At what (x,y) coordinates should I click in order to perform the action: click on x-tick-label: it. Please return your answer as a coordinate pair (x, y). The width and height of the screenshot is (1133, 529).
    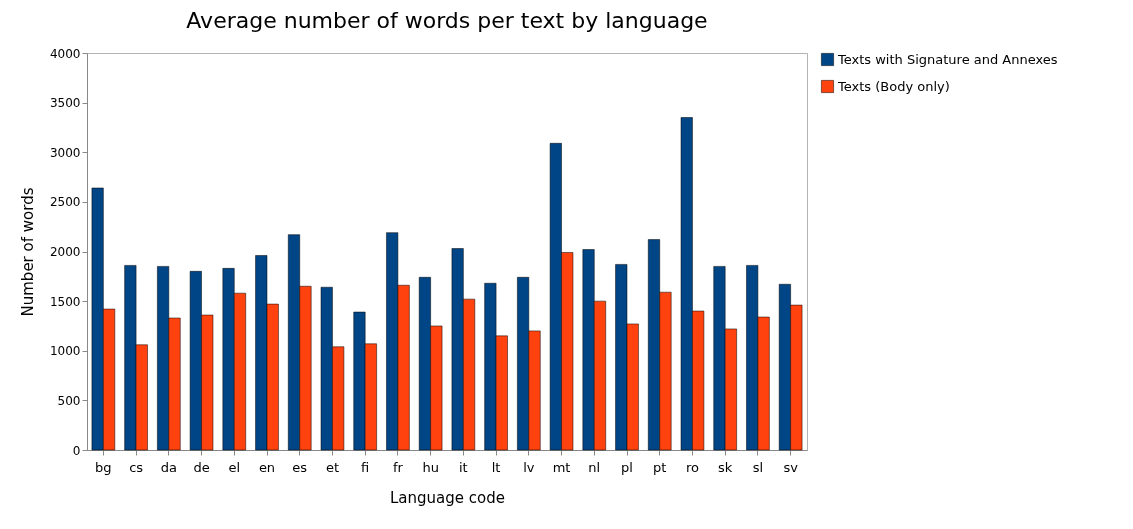
    Looking at the image, I should click on (463, 467).